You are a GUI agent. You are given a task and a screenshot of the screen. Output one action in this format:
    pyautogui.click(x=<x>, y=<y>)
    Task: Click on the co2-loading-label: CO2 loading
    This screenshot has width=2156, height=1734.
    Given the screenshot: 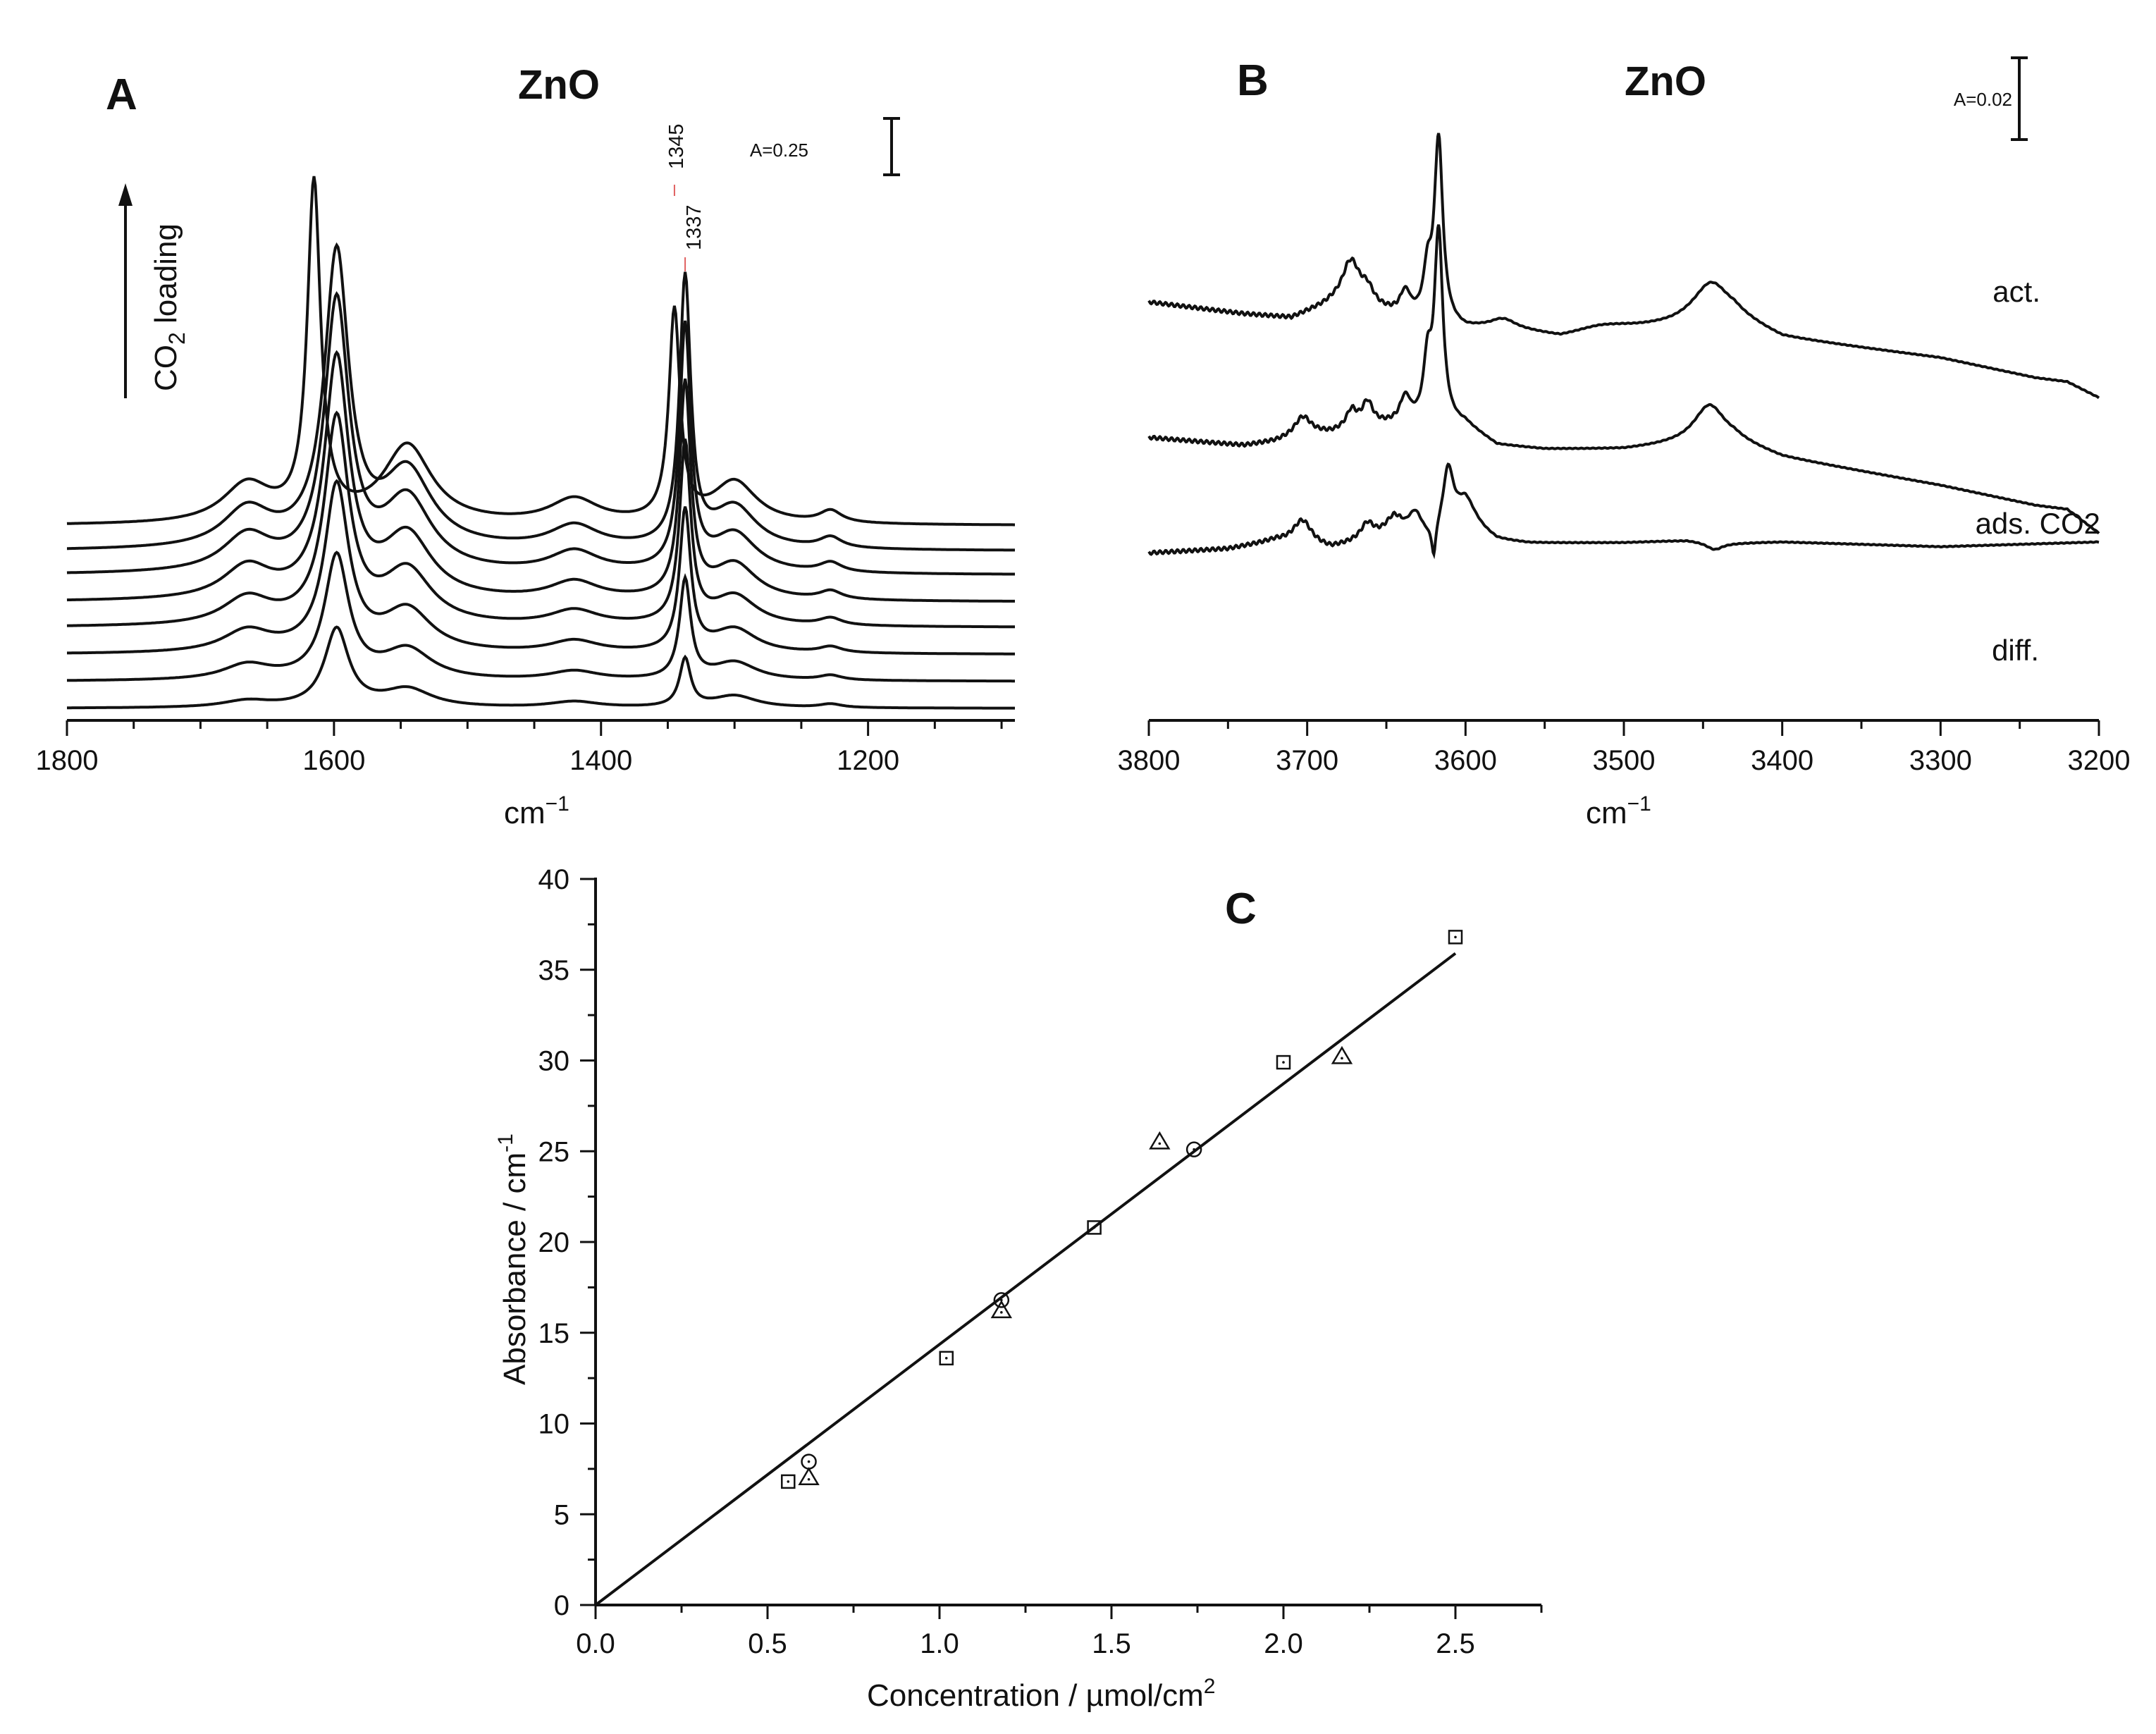 What is the action you would take?
    pyautogui.click(x=169, y=307)
    